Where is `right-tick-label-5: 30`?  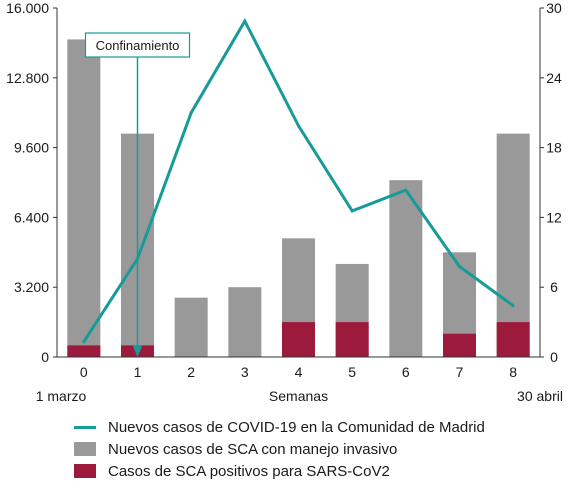 right-tick-label-5: 30 is located at coordinates (554, 8).